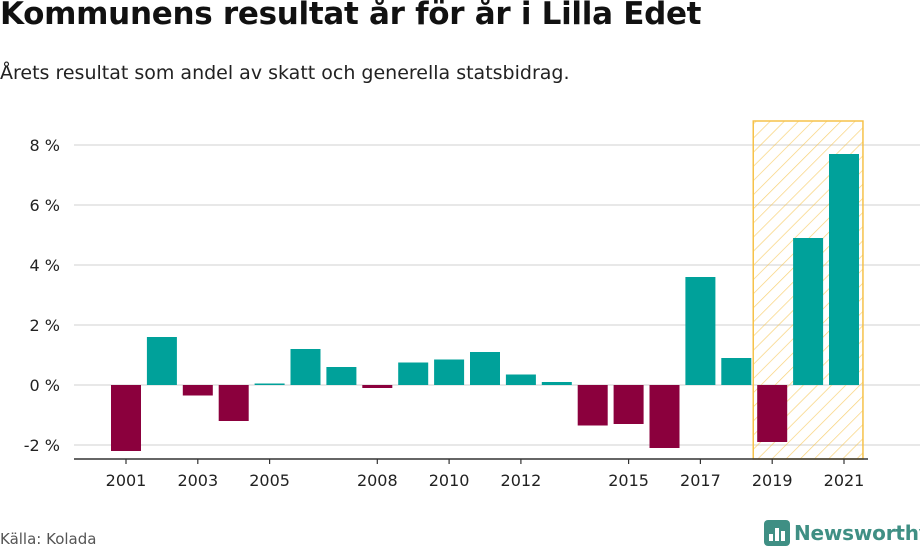  I want to click on bar-2016, so click(664, 416).